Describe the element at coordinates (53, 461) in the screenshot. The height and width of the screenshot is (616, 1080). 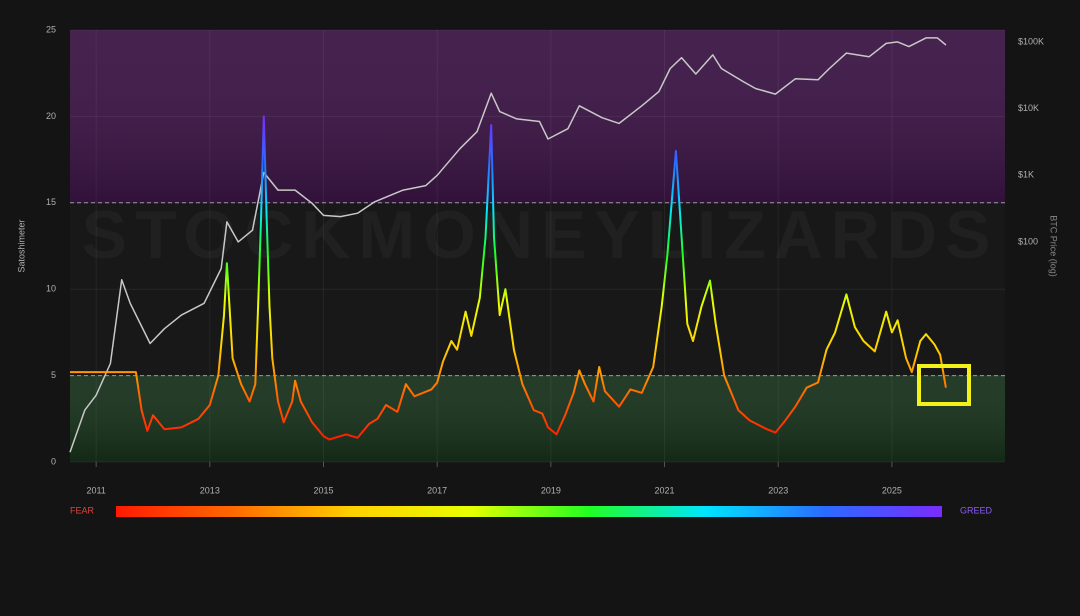
I see `y-tick-label: 0` at that location.